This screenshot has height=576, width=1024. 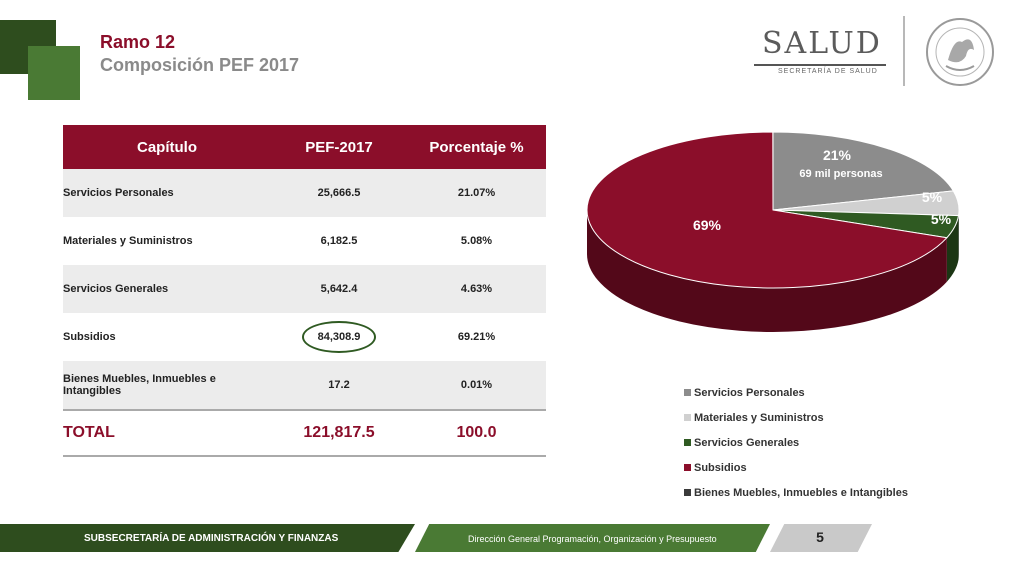 I want to click on total-row: TOTAL 121,817.5 100.0, so click(x=304, y=433).